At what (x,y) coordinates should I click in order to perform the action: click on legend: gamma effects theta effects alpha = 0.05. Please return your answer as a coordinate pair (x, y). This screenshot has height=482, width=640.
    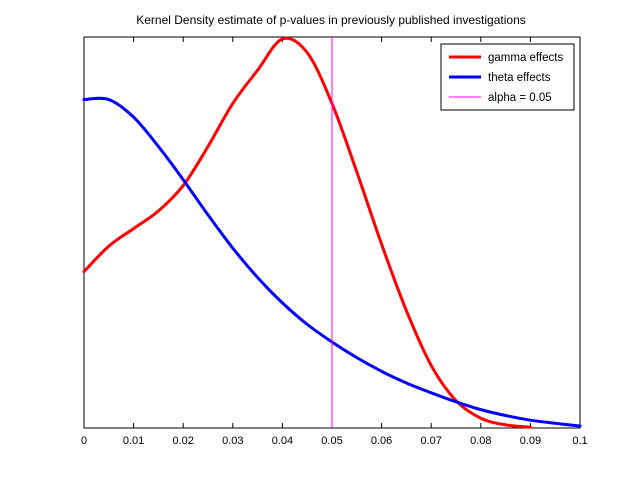
    Looking at the image, I should click on (507, 77).